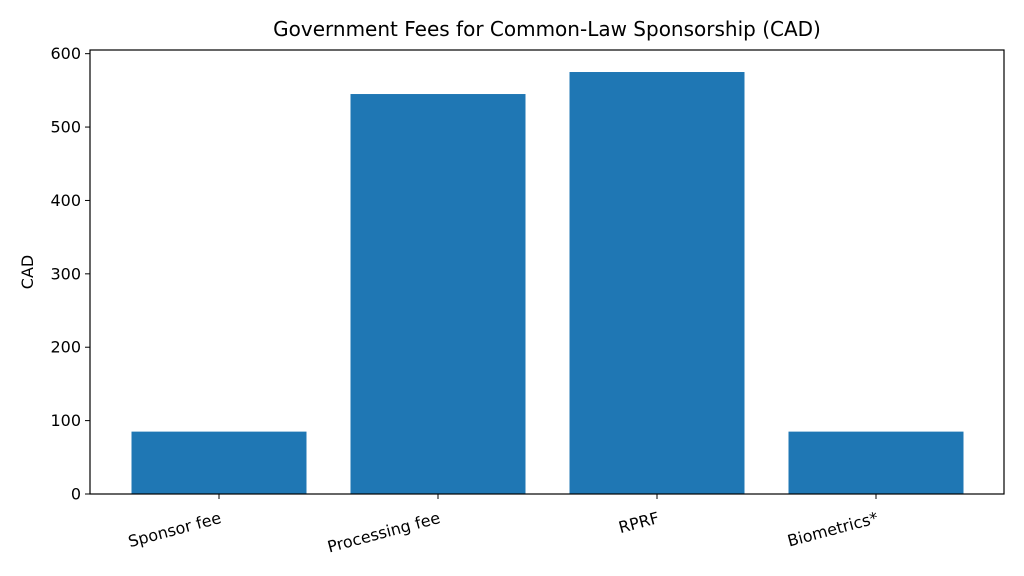 The height and width of the screenshot is (576, 1024). What do you see at coordinates (65, 53) in the screenshot?
I see `y-tick-label: 600` at bounding box center [65, 53].